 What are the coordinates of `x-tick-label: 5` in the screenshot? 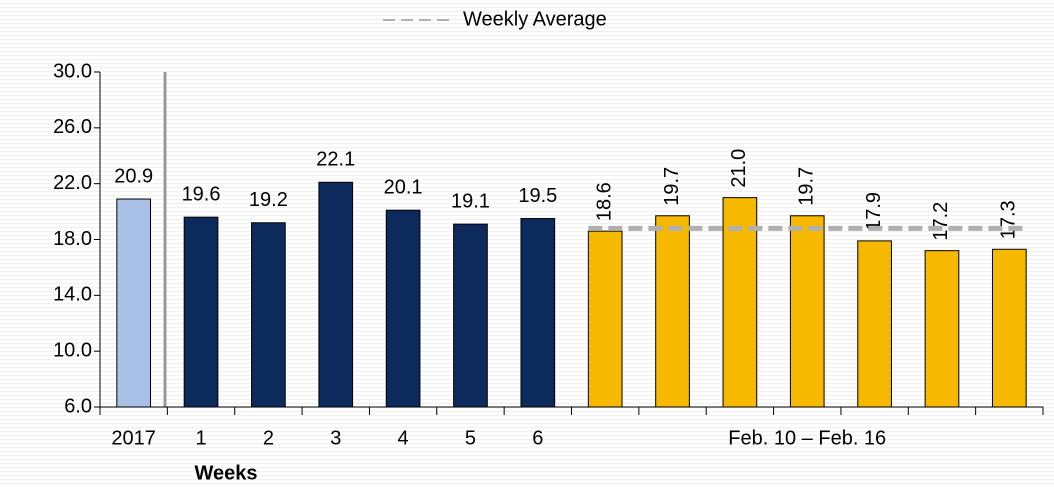 It's located at (470, 438).